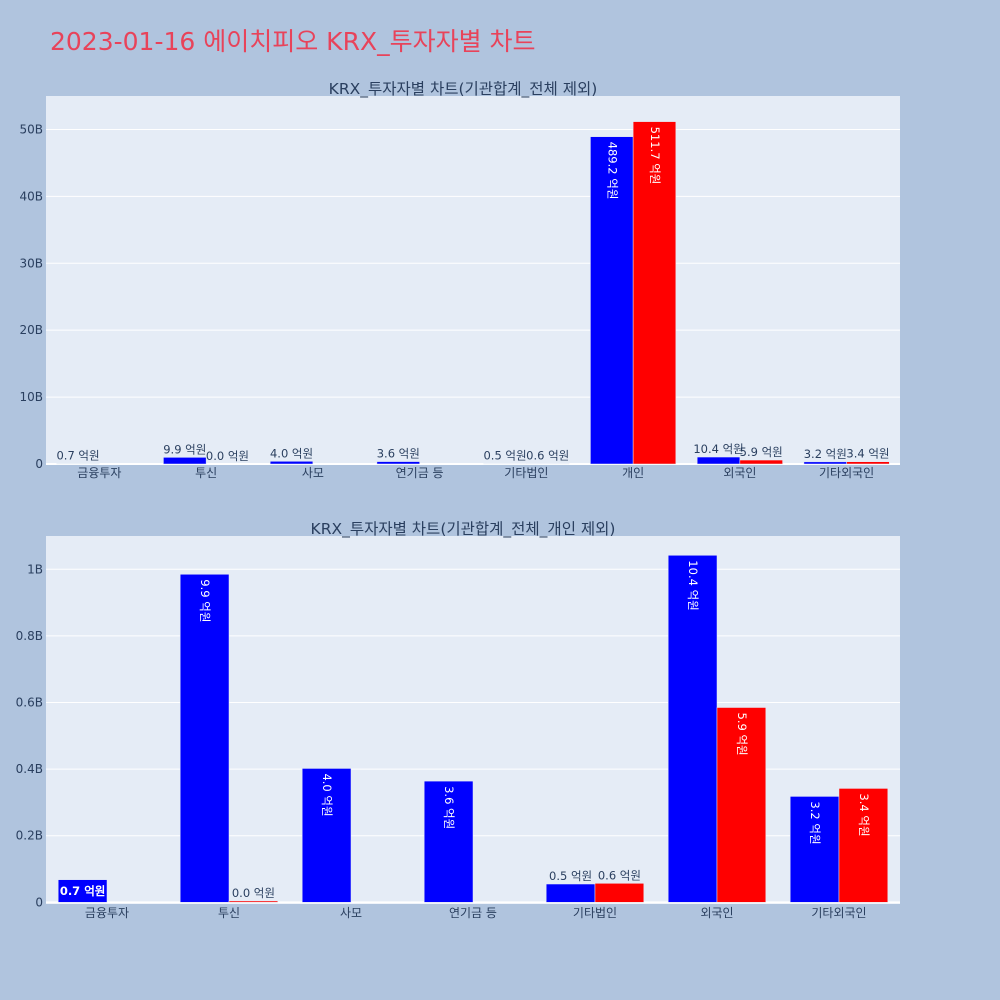 This screenshot has height=1000, width=1000. Describe the element at coordinates (31, 129) in the screenshot. I see `y-tick-label: 50B` at that location.